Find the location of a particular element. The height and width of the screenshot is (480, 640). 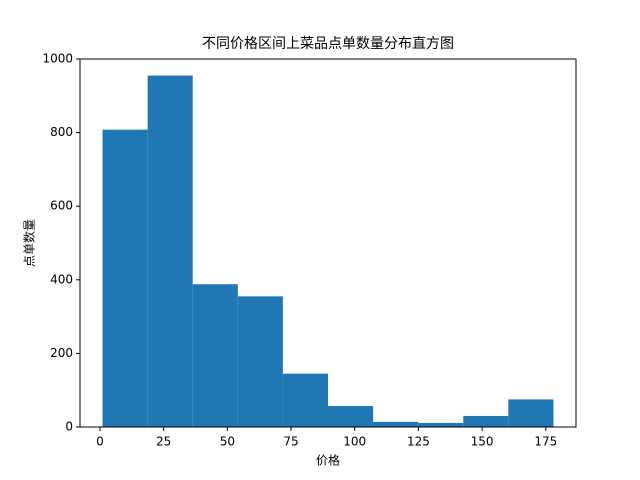

y-tick-label: 800 is located at coordinates (61, 132).